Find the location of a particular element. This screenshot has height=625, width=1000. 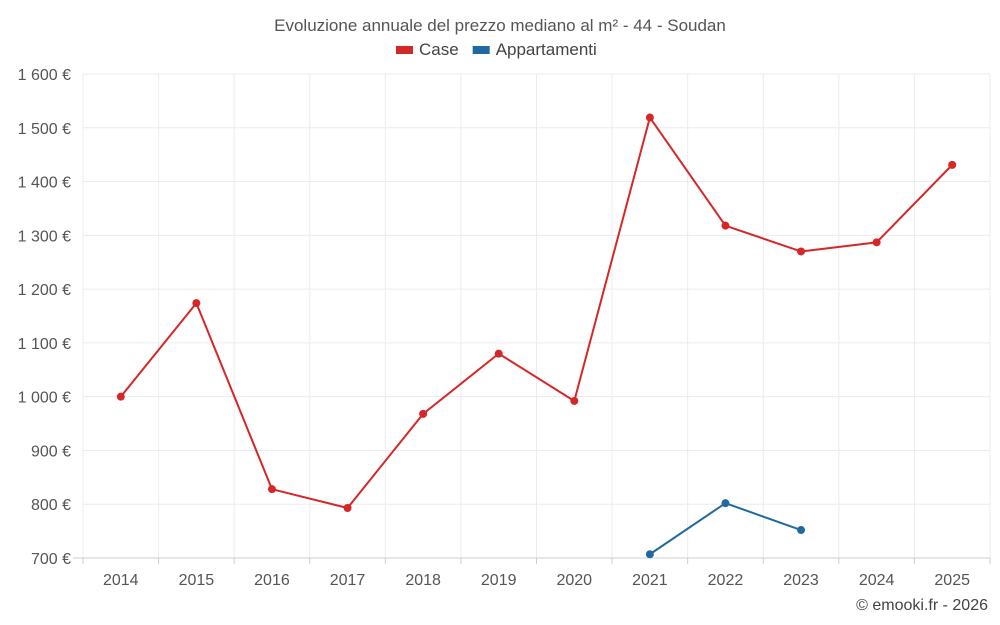

x-tick-label: 2025 is located at coordinates (952, 580).